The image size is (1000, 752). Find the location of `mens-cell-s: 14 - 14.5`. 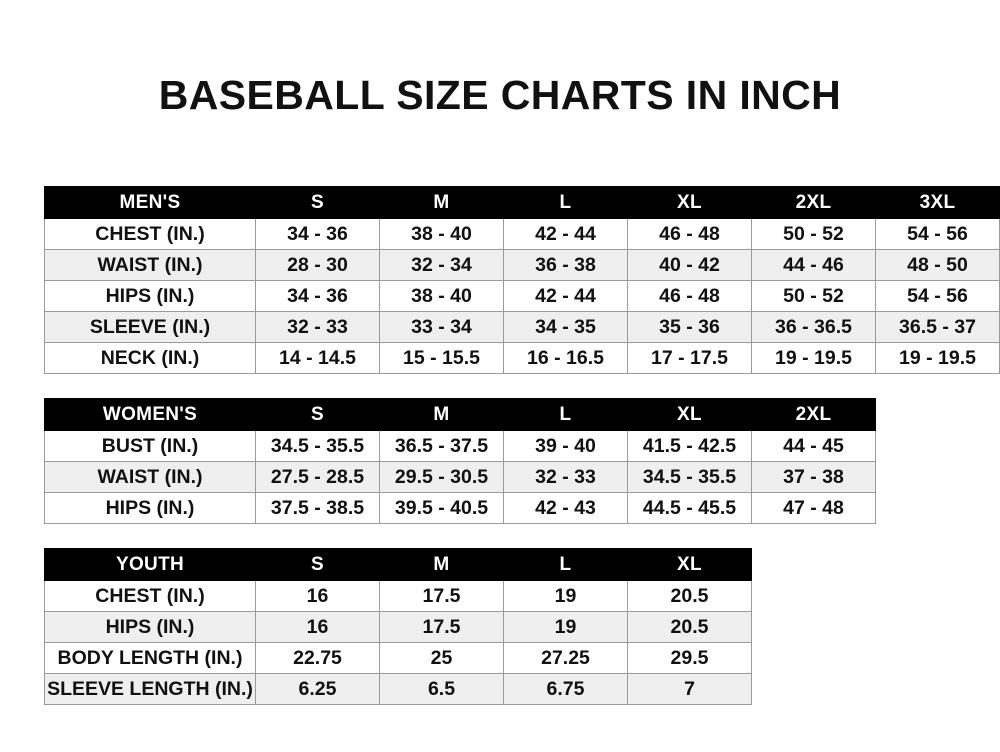

mens-cell-s: 14 - 14.5 is located at coordinates (317, 358).